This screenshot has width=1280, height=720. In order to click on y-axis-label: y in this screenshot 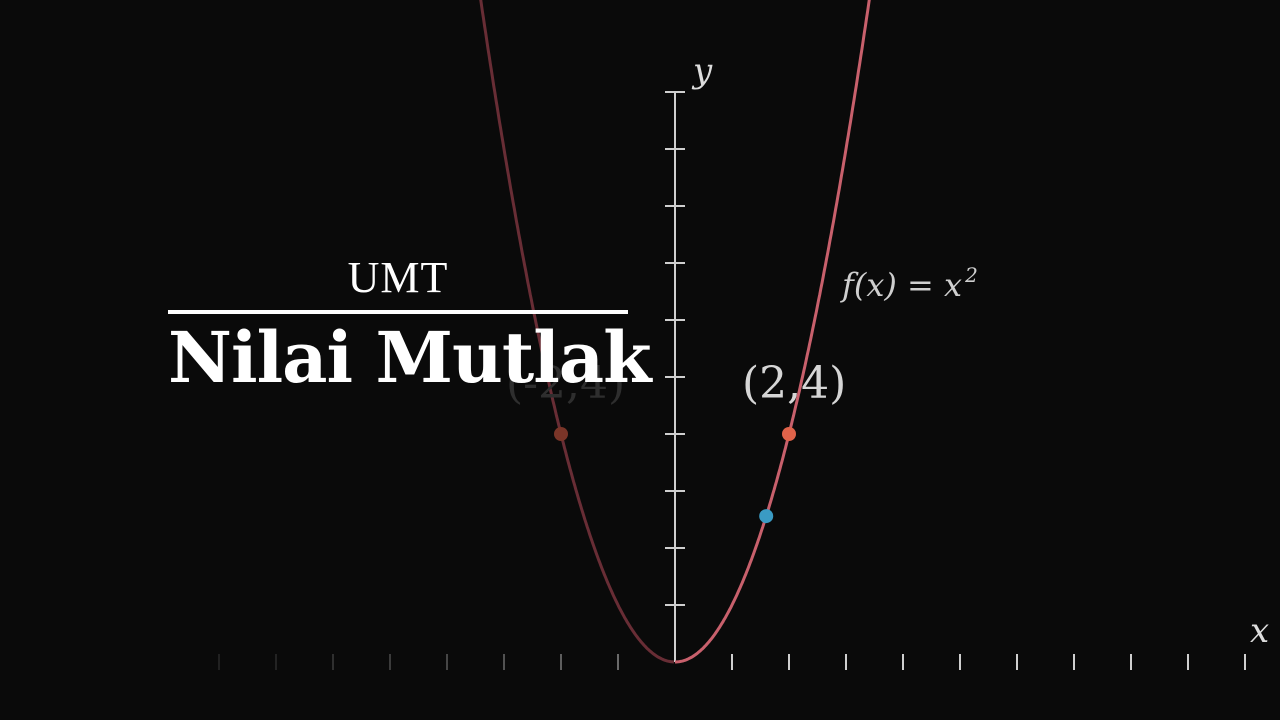, I will do `click(702, 71)`.